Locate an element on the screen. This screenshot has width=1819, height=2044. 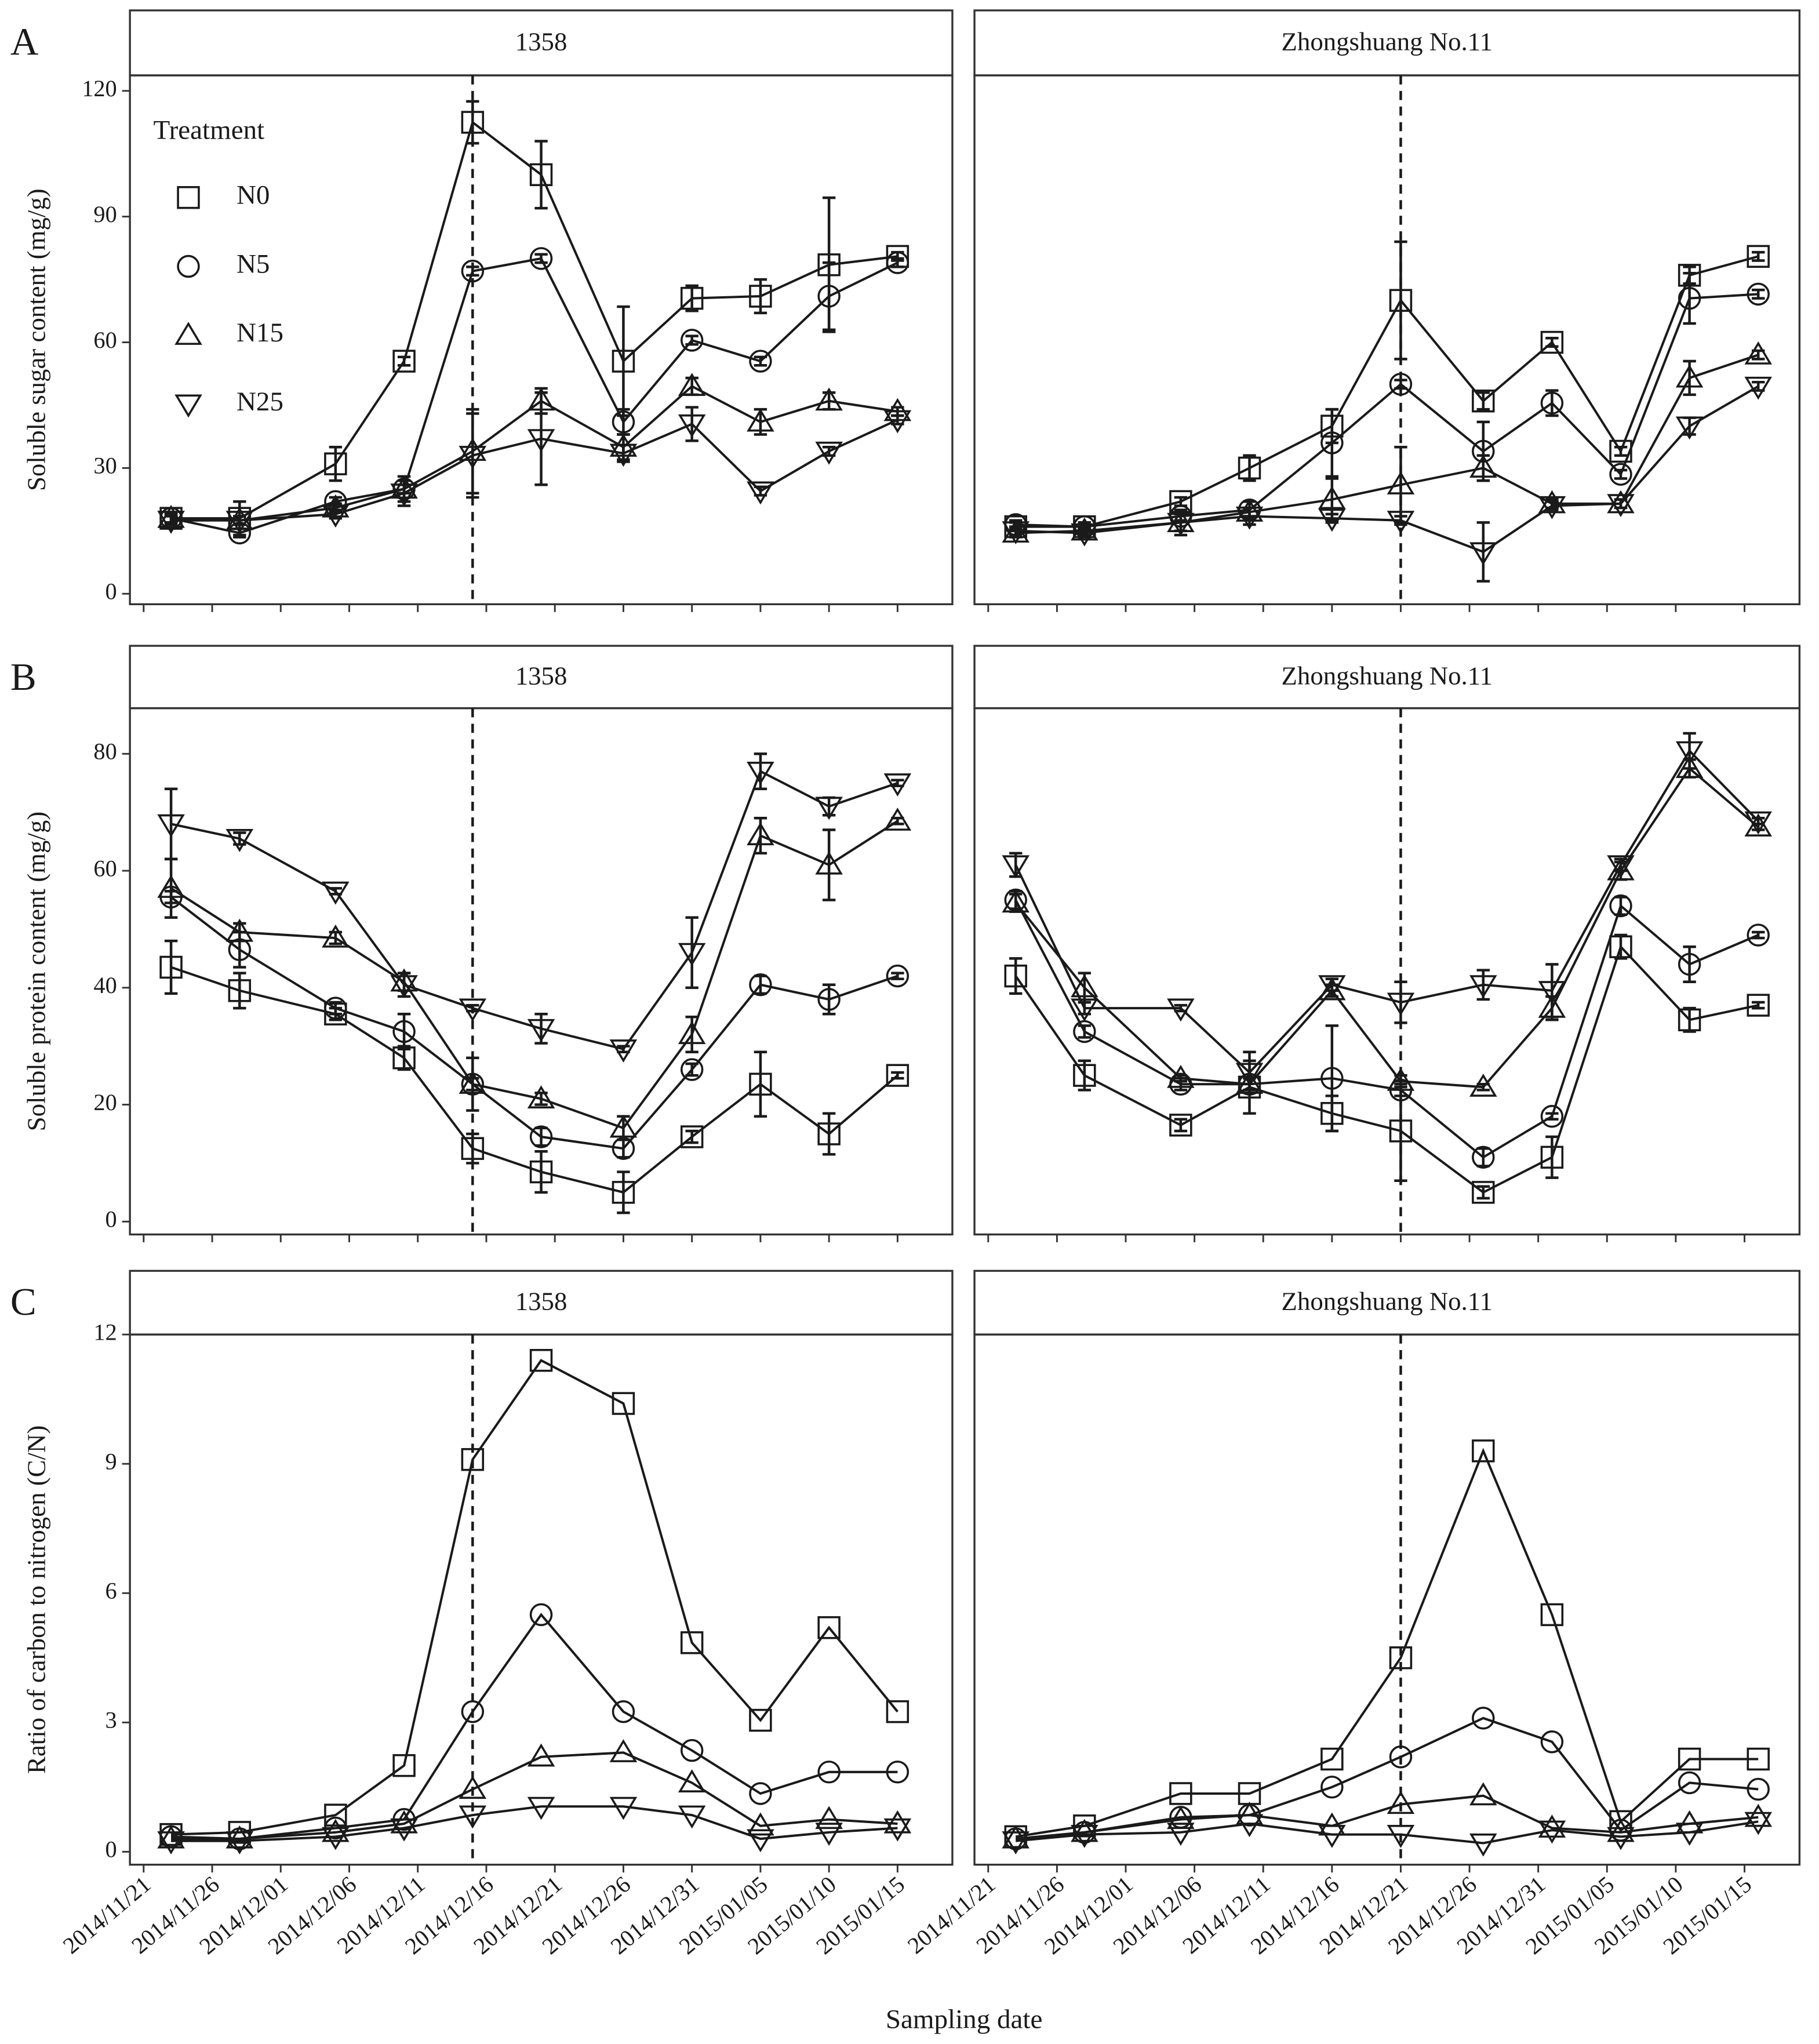
plot-frame is located at coordinates (1387, 340).